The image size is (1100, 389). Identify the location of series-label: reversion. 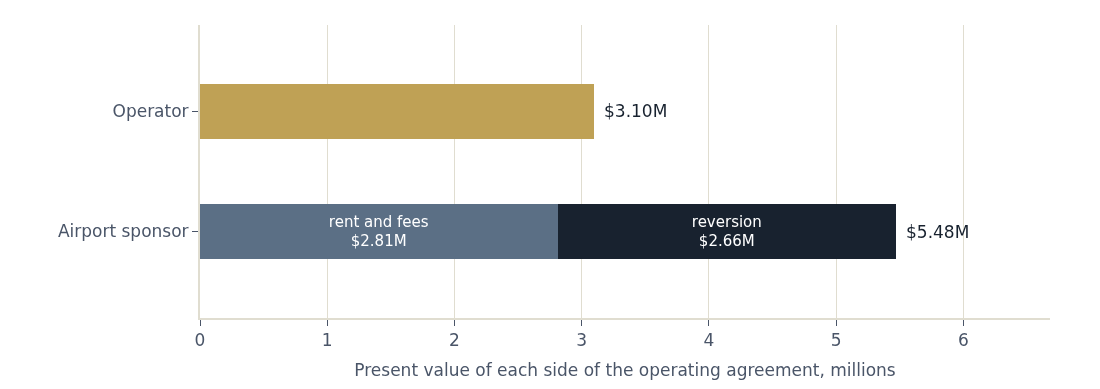
(726, 221).